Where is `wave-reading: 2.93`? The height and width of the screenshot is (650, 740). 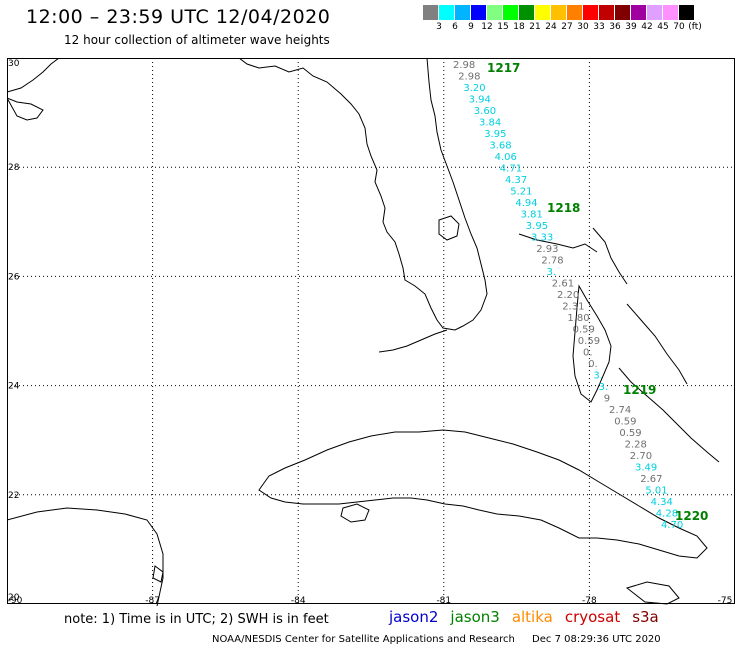 wave-reading: 2.93 is located at coordinates (547, 249).